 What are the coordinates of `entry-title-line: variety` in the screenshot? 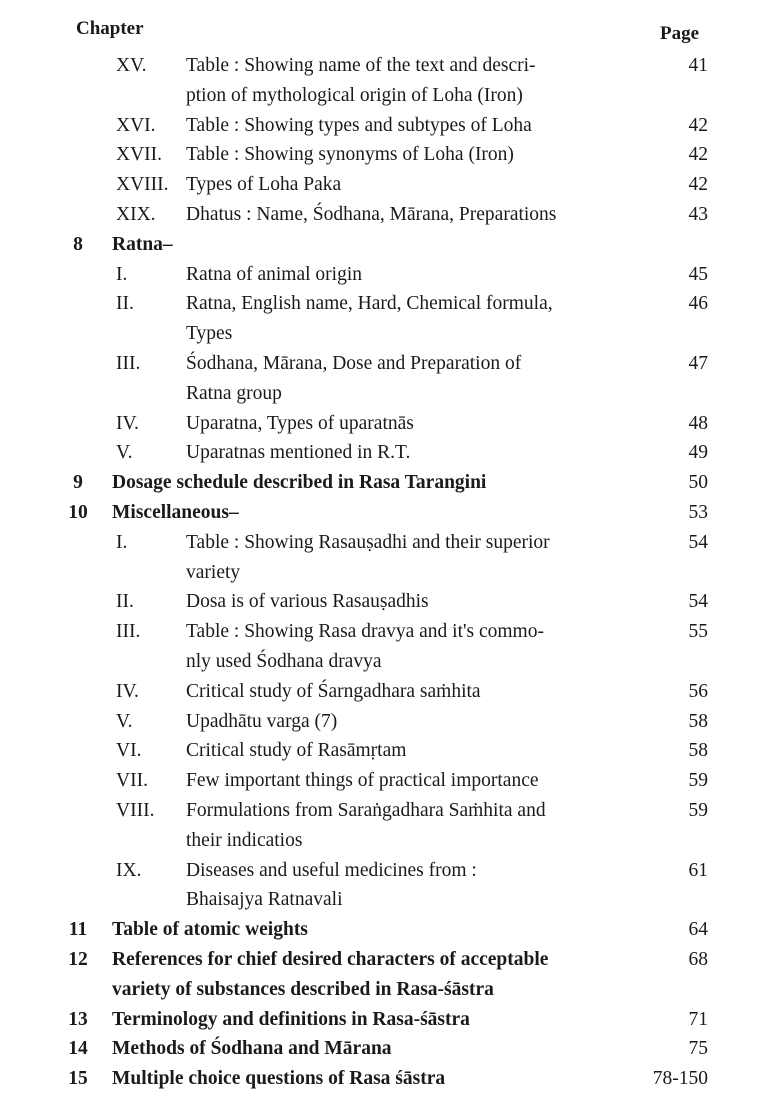 It's located at (213, 572).